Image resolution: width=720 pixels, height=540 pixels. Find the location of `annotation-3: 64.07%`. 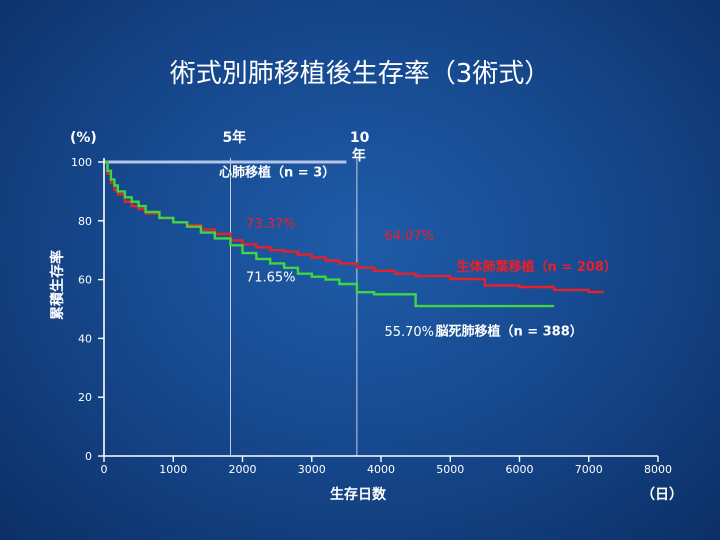

annotation-3: 64.07% is located at coordinates (409, 236).